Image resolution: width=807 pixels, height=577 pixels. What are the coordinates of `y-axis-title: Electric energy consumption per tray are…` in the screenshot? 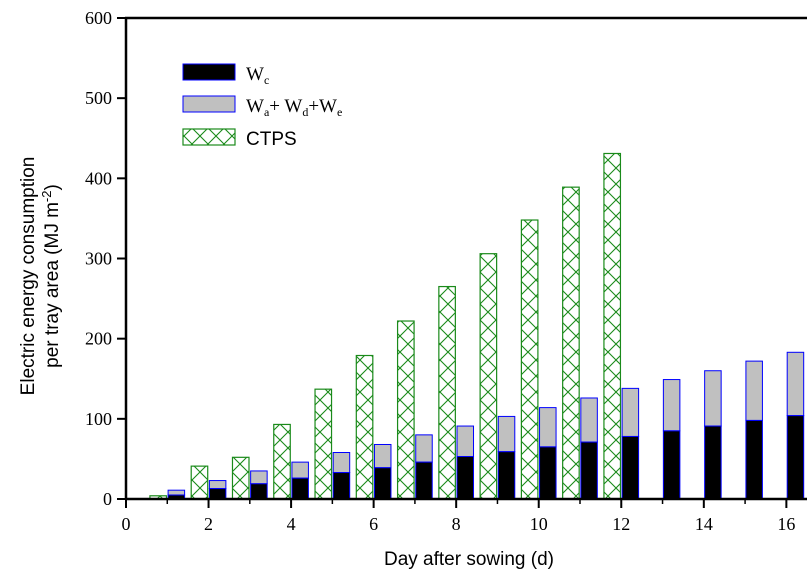 It's located at (40, 276).